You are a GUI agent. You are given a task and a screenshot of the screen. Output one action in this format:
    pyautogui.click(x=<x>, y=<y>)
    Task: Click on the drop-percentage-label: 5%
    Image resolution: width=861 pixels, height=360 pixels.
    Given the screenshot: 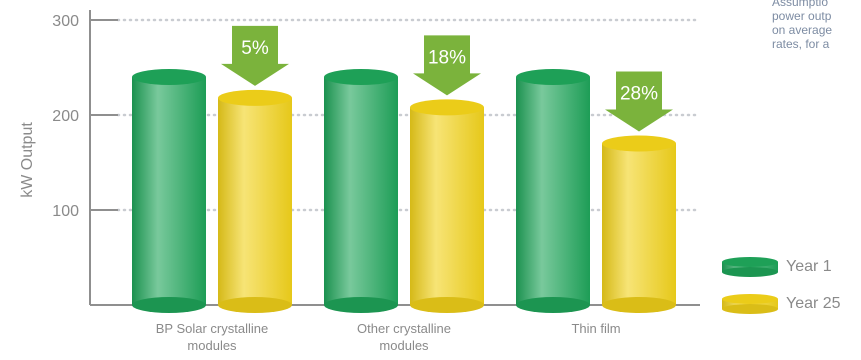 What is the action you would take?
    pyautogui.click(x=255, y=48)
    